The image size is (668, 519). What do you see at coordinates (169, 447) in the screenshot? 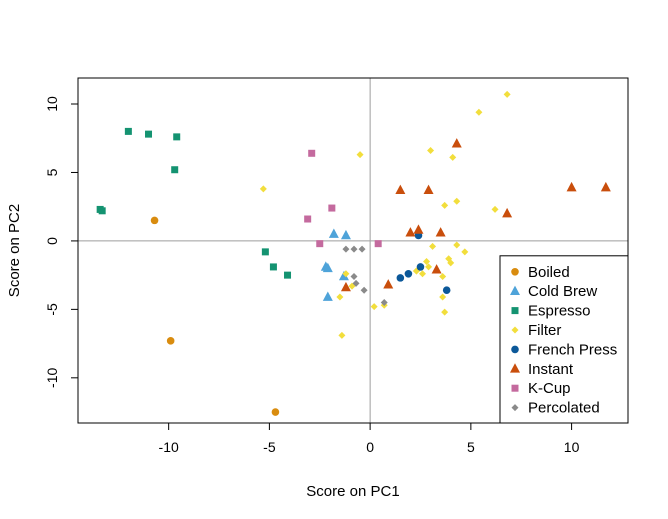
I see `x-tick-label: -10` at bounding box center [169, 447].